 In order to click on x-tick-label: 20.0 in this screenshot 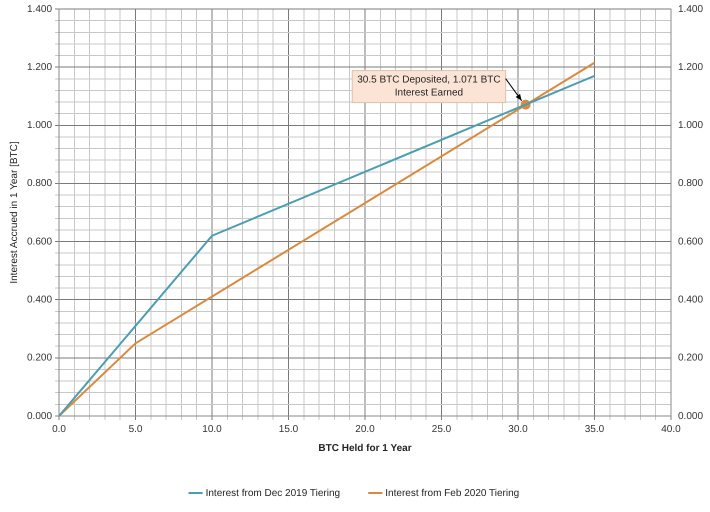, I will do `click(365, 429)`.